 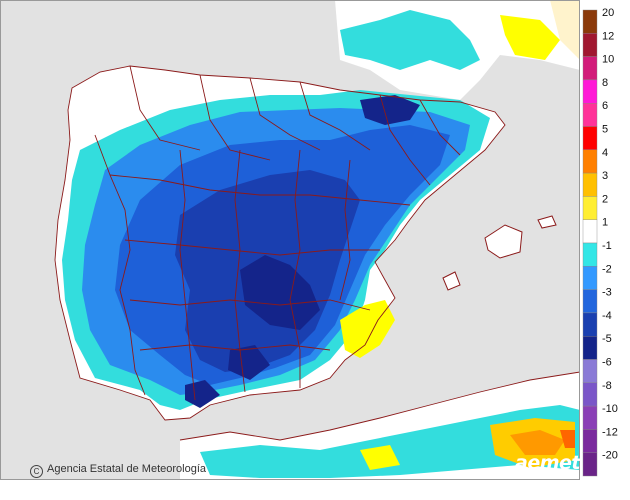 I want to click on legend-label-13: -4, so click(x=607, y=316).